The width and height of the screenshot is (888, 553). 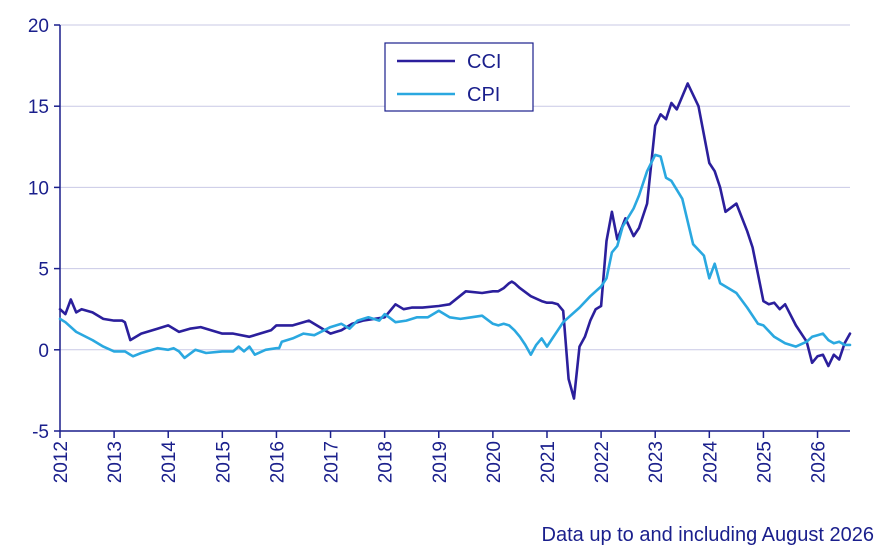 What do you see at coordinates (819, 462) in the screenshot?
I see `x-tick-label-2026: 2026` at bounding box center [819, 462].